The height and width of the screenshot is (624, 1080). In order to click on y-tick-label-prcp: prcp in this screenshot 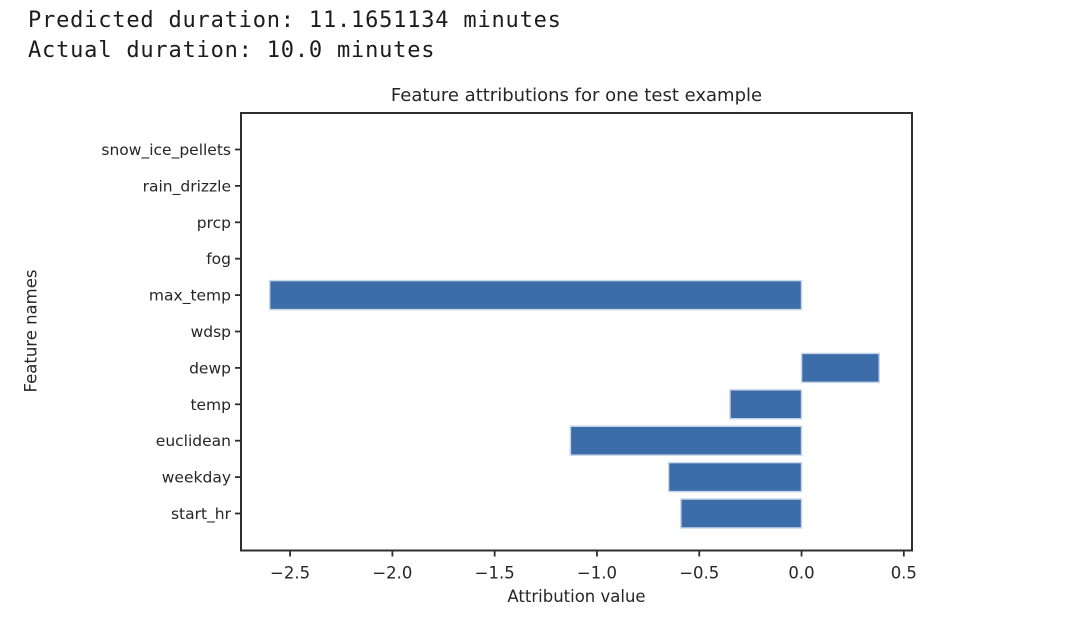, I will do `click(214, 223)`.